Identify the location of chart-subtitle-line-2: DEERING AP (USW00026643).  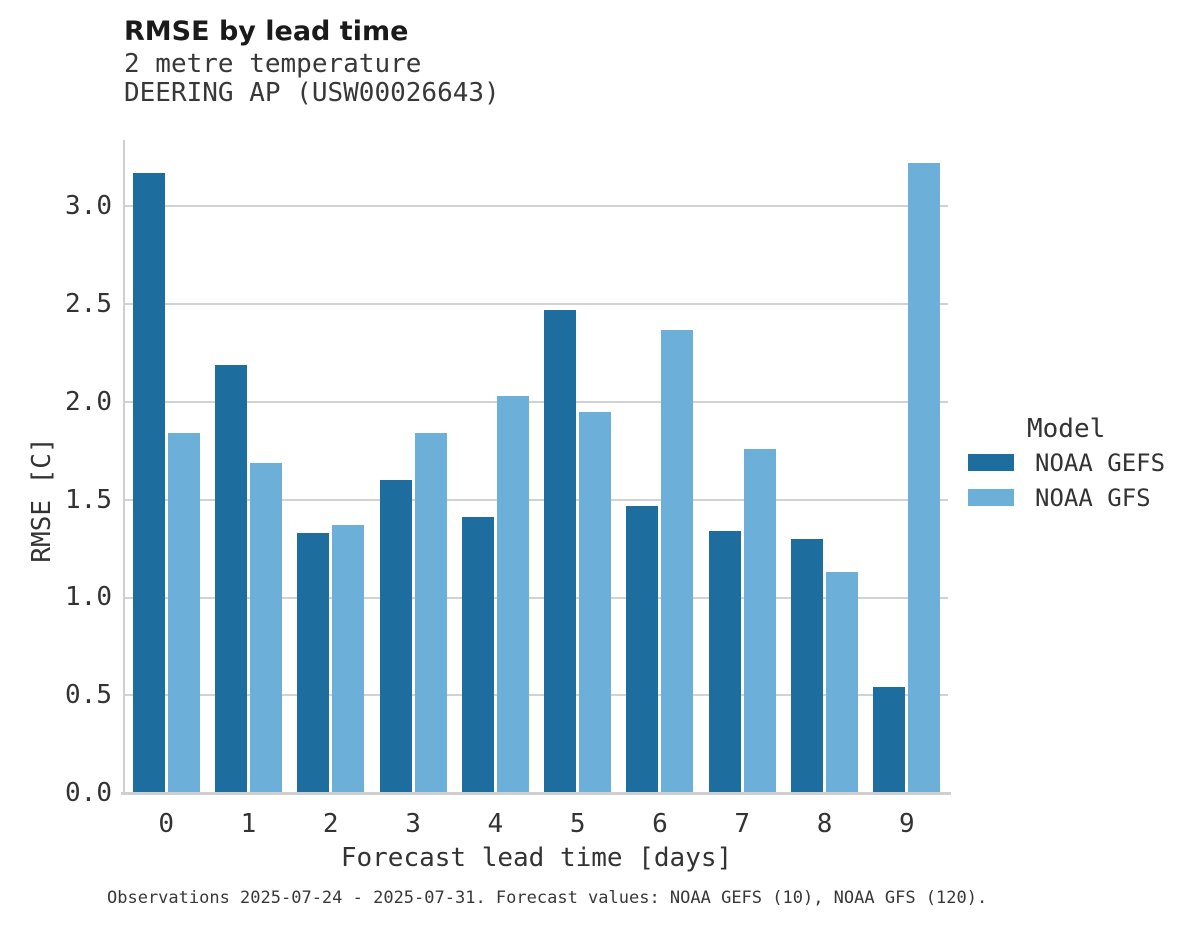
(312, 93).